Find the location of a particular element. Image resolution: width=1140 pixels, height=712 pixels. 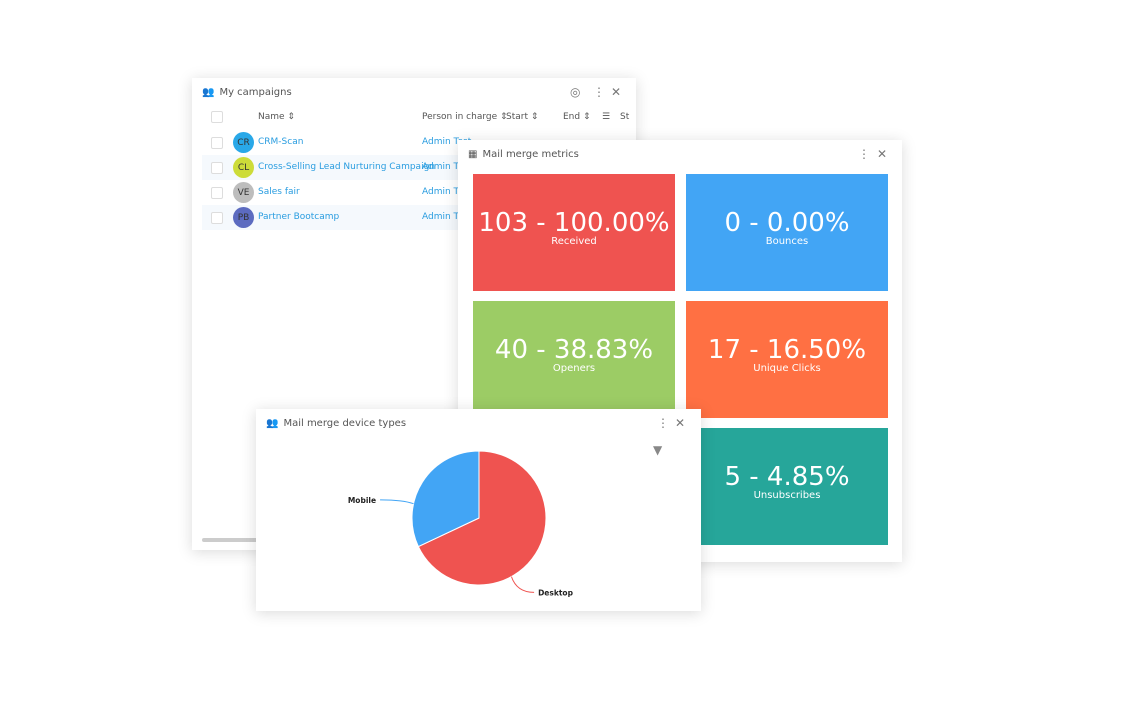

metric-tile: 17 - 16.50% Unique Clicks is located at coordinates (787, 359).